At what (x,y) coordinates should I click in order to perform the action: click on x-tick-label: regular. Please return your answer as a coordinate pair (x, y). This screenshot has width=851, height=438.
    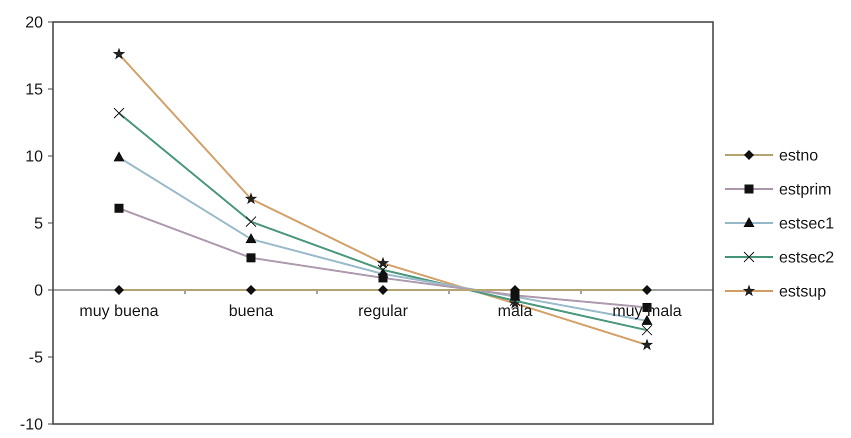
    Looking at the image, I should click on (383, 311).